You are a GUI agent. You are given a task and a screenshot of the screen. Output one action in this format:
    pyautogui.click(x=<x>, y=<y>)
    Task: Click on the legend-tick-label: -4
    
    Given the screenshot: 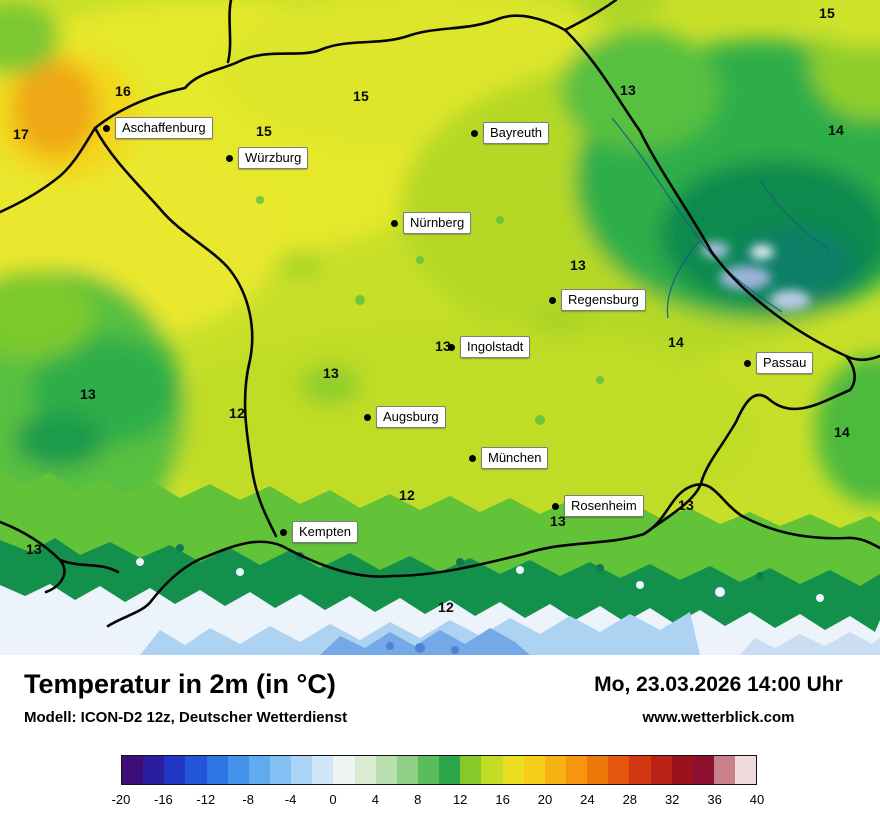 What is the action you would take?
    pyautogui.click(x=290, y=799)
    